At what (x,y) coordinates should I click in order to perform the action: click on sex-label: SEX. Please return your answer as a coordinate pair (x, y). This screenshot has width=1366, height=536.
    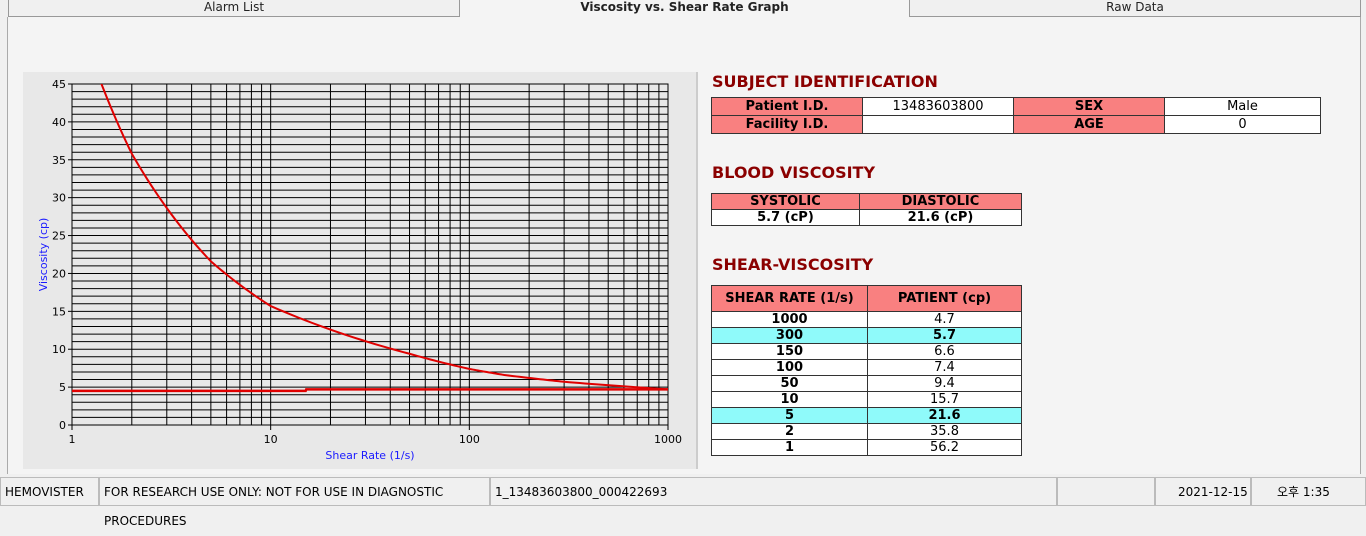
    Looking at the image, I should click on (1089, 106).